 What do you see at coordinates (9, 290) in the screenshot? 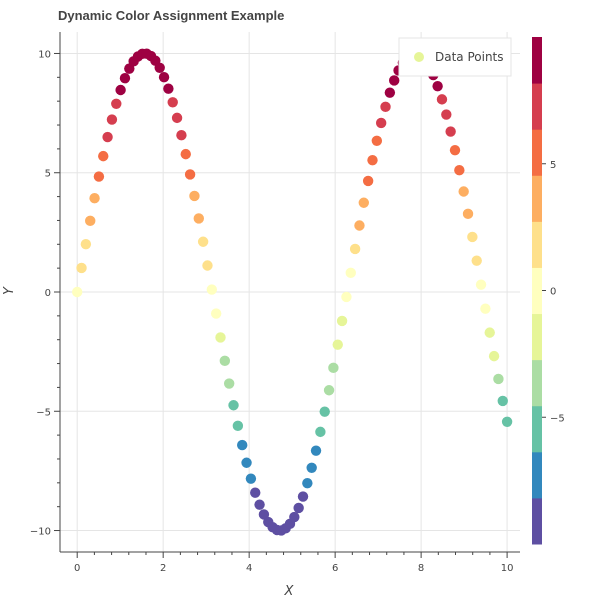
I see `y-axis-label: Y` at bounding box center [9, 290].